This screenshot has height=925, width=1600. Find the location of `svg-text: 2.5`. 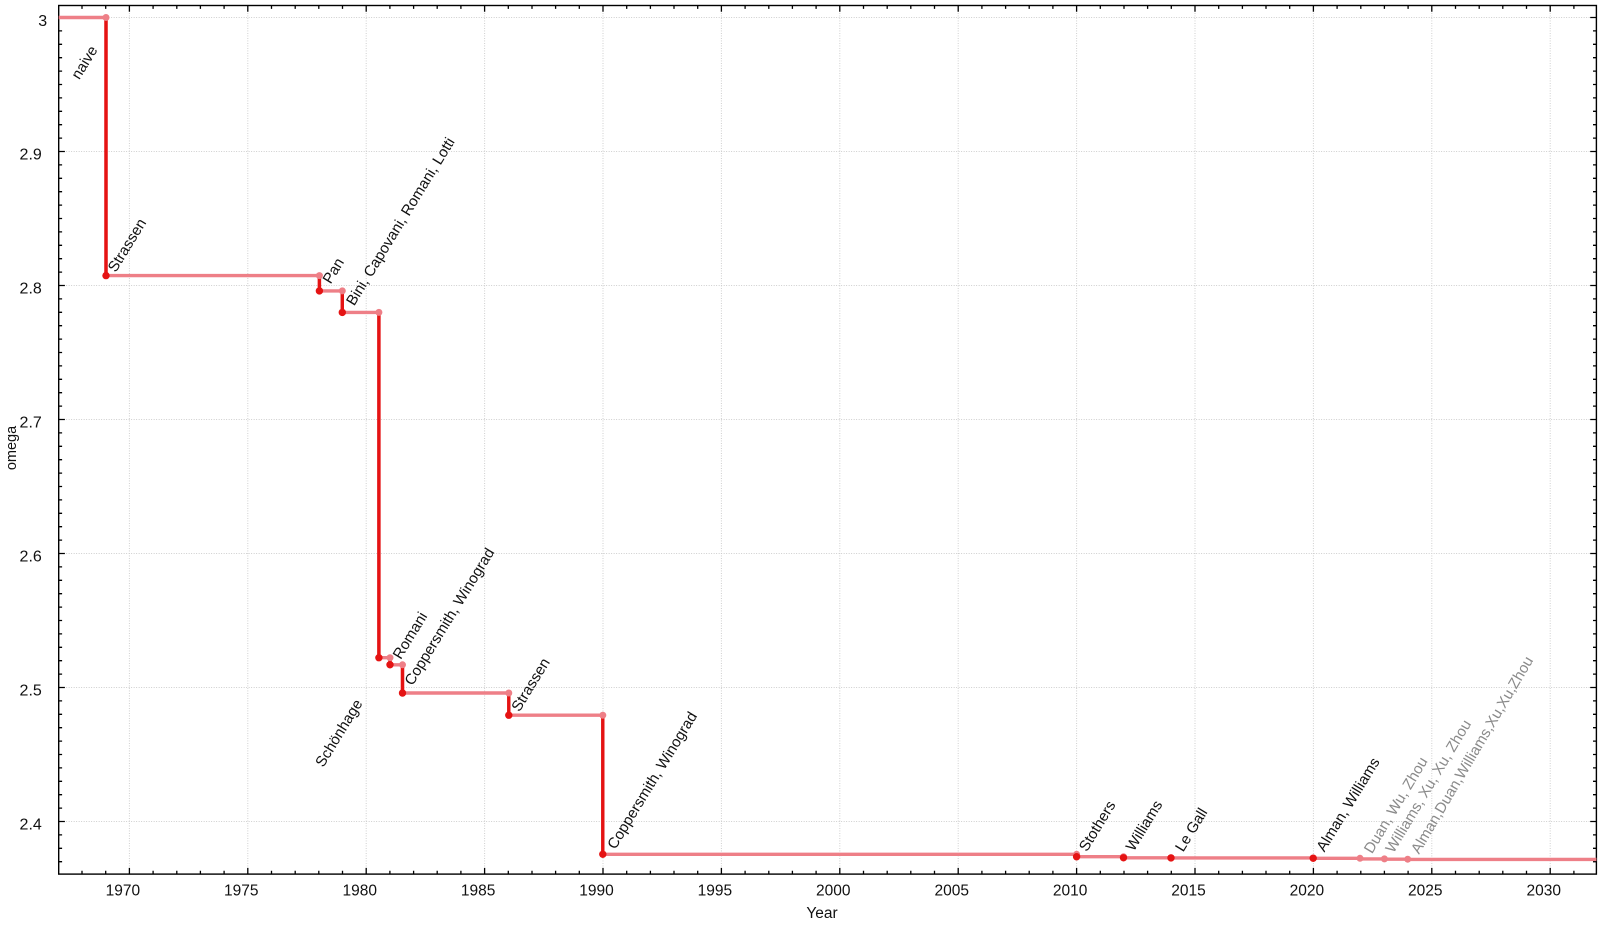

svg-text: 2.5 is located at coordinates (31, 691).